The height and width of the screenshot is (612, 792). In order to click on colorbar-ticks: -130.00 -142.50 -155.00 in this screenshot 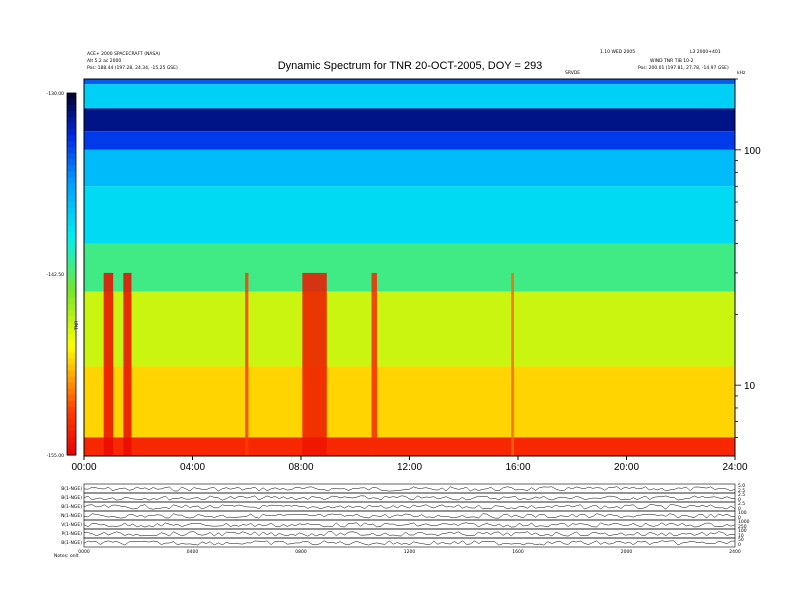, I will do `click(56, 275)`.